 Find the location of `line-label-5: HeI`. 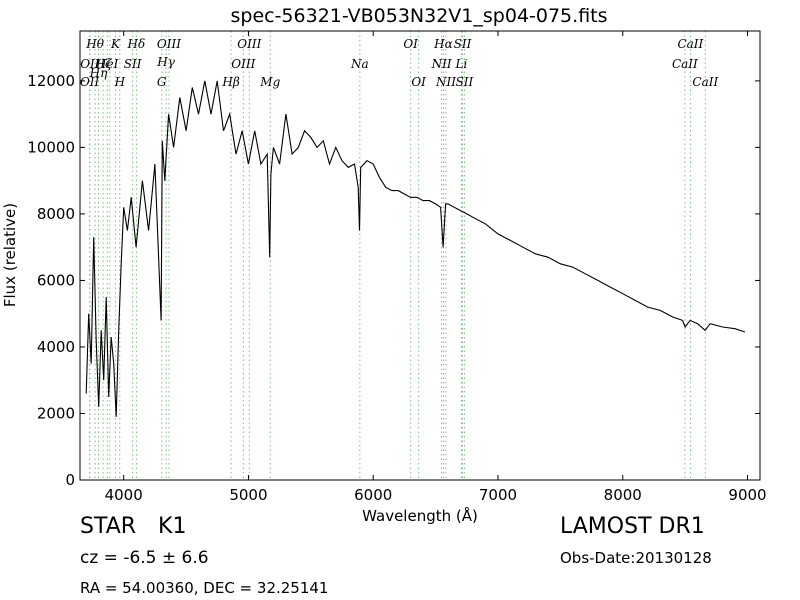

line-label-5: HeI is located at coordinates (107, 64).